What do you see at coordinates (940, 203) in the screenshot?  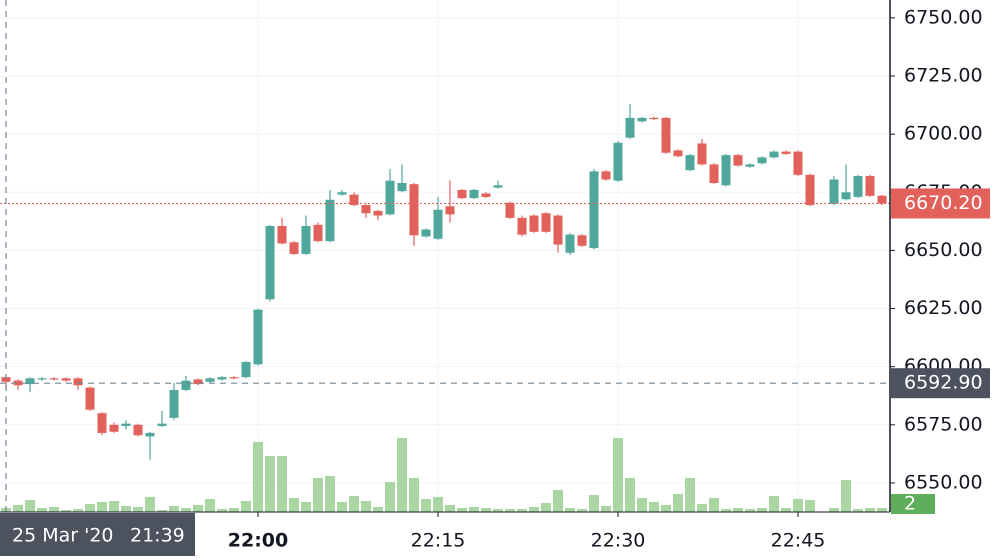 I see `last-price-box` at bounding box center [940, 203].